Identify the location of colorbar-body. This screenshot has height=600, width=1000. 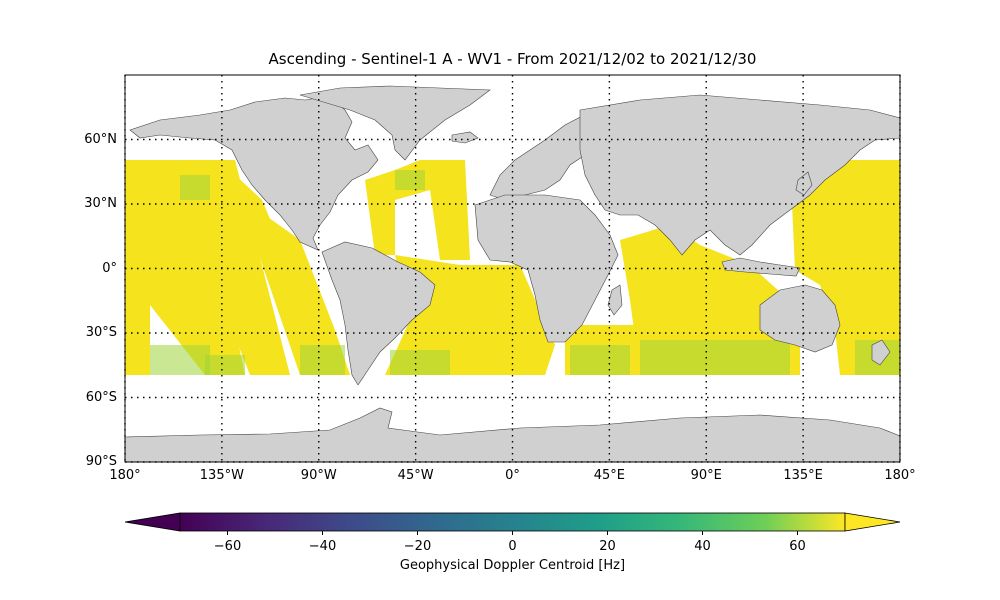
(512, 522).